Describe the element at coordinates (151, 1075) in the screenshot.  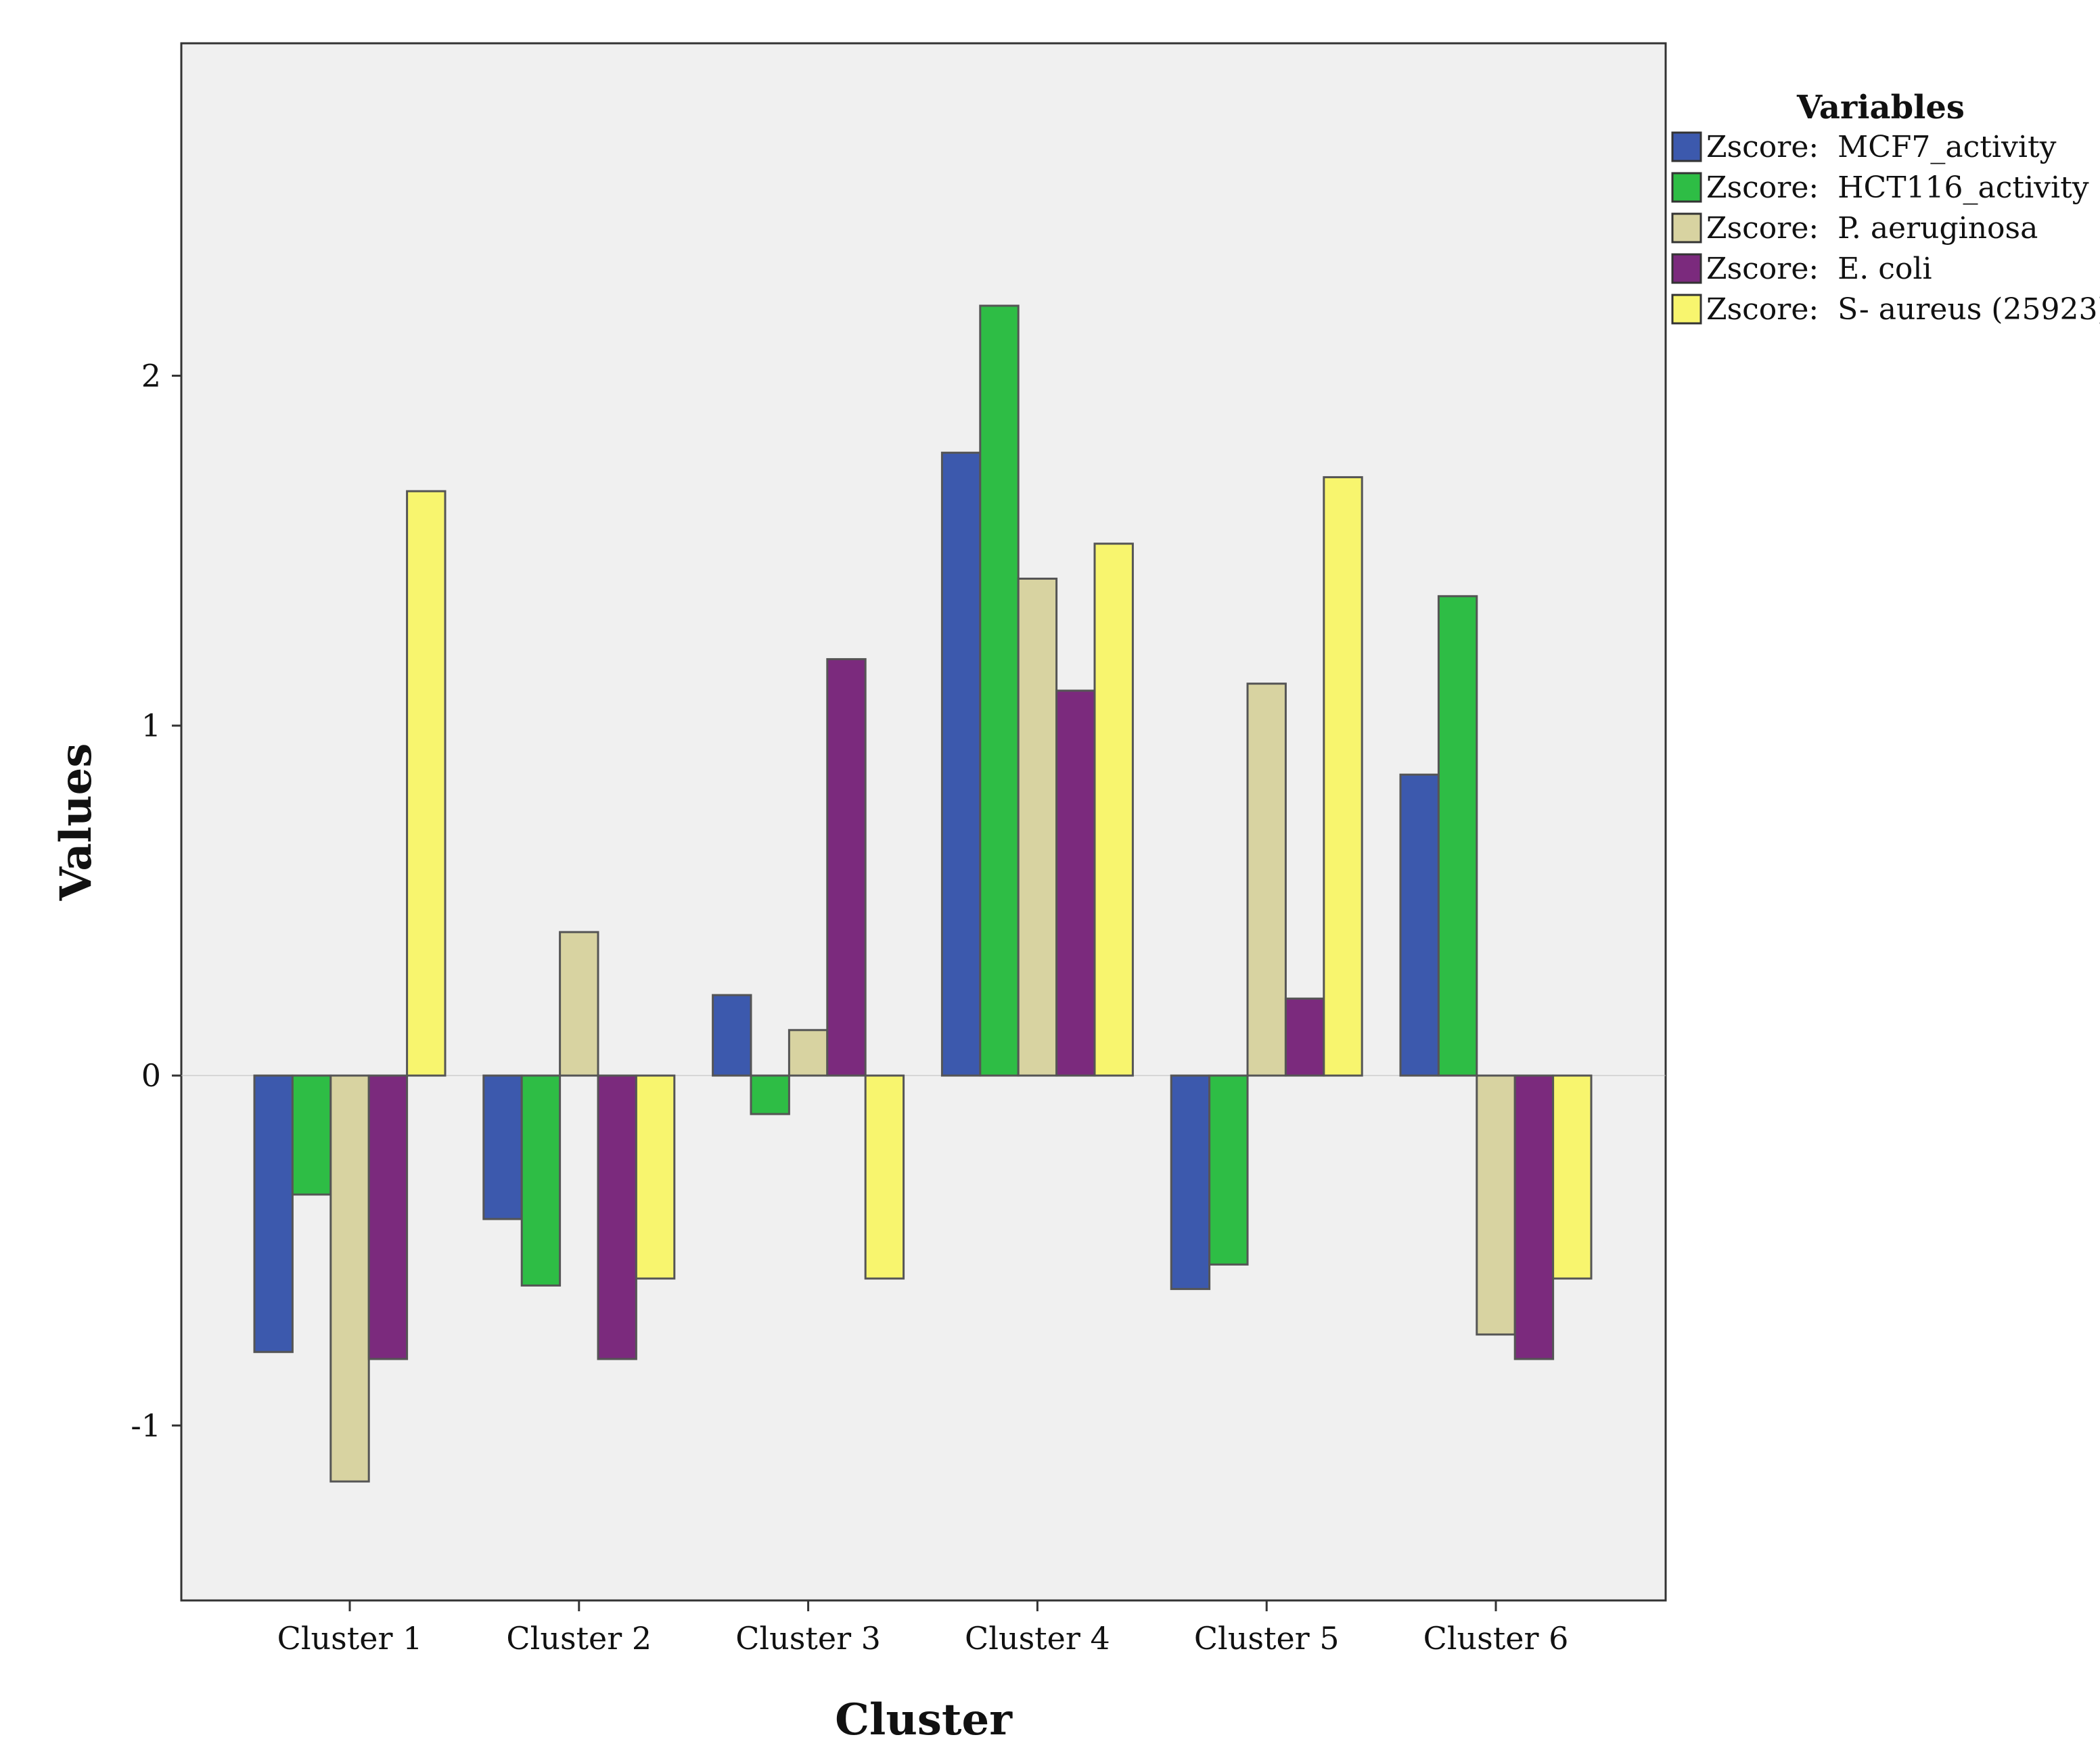
I see `y-tick-label: 0` at that location.